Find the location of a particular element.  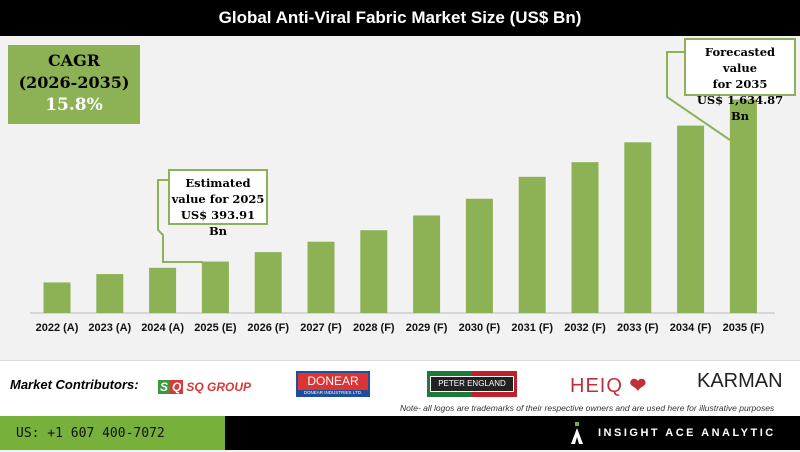

contributors-label: Market Contributors: is located at coordinates (74, 384).